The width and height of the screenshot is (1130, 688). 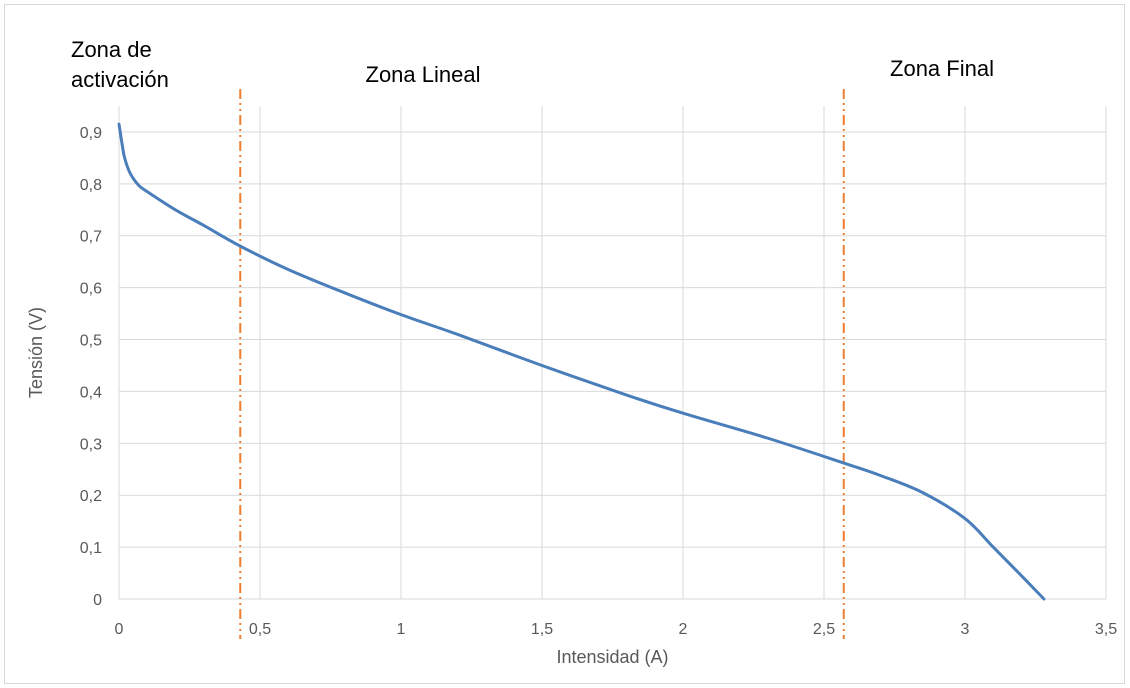 What do you see at coordinates (36, 352) in the screenshot?
I see `y-axis-title: Tensión (V)` at bounding box center [36, 352].